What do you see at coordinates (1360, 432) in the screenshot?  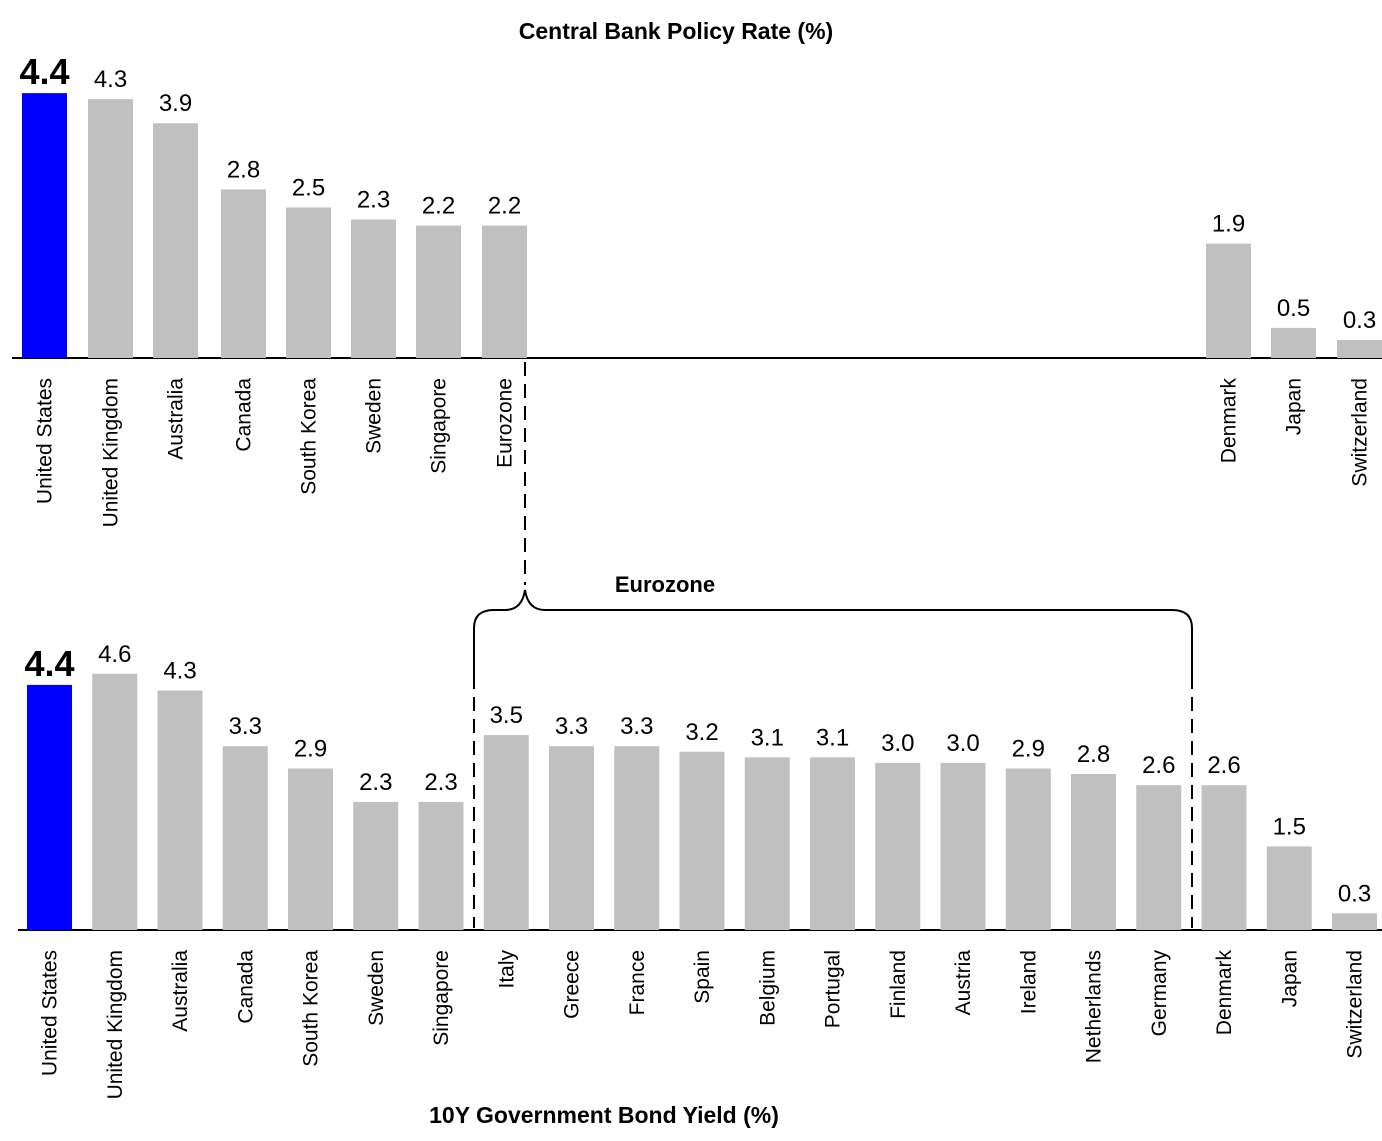 I see `policy-category-label-switzerland: Switzerland` at bounding box center [1360, 432].